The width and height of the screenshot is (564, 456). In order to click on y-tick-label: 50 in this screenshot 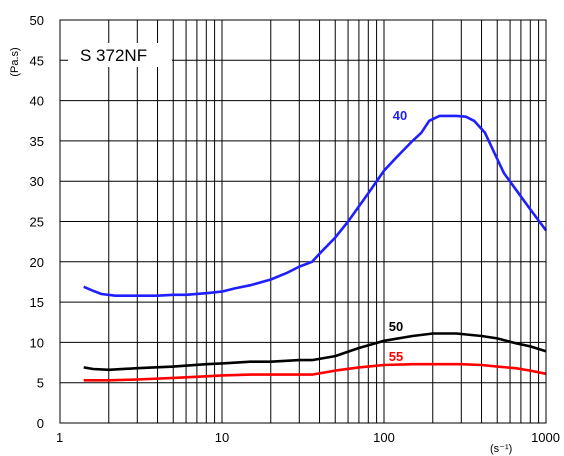, I will do `click(37, 20)`.